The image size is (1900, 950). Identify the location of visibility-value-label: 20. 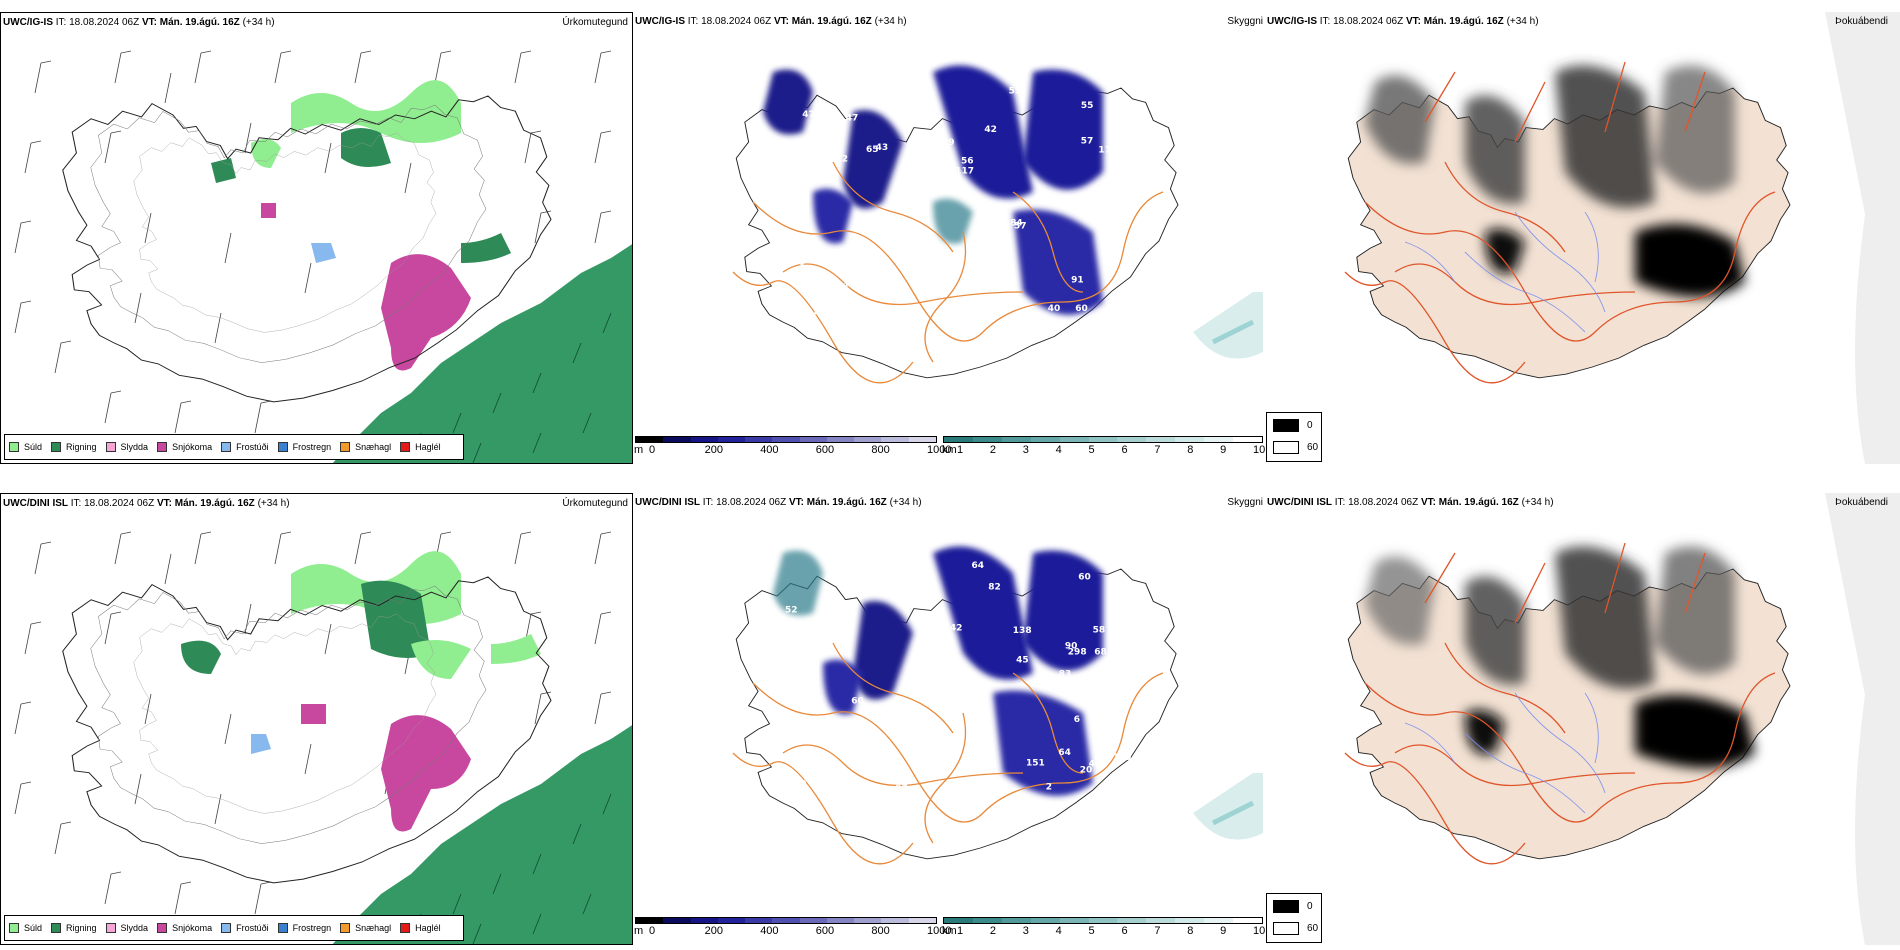
(1086, 770).